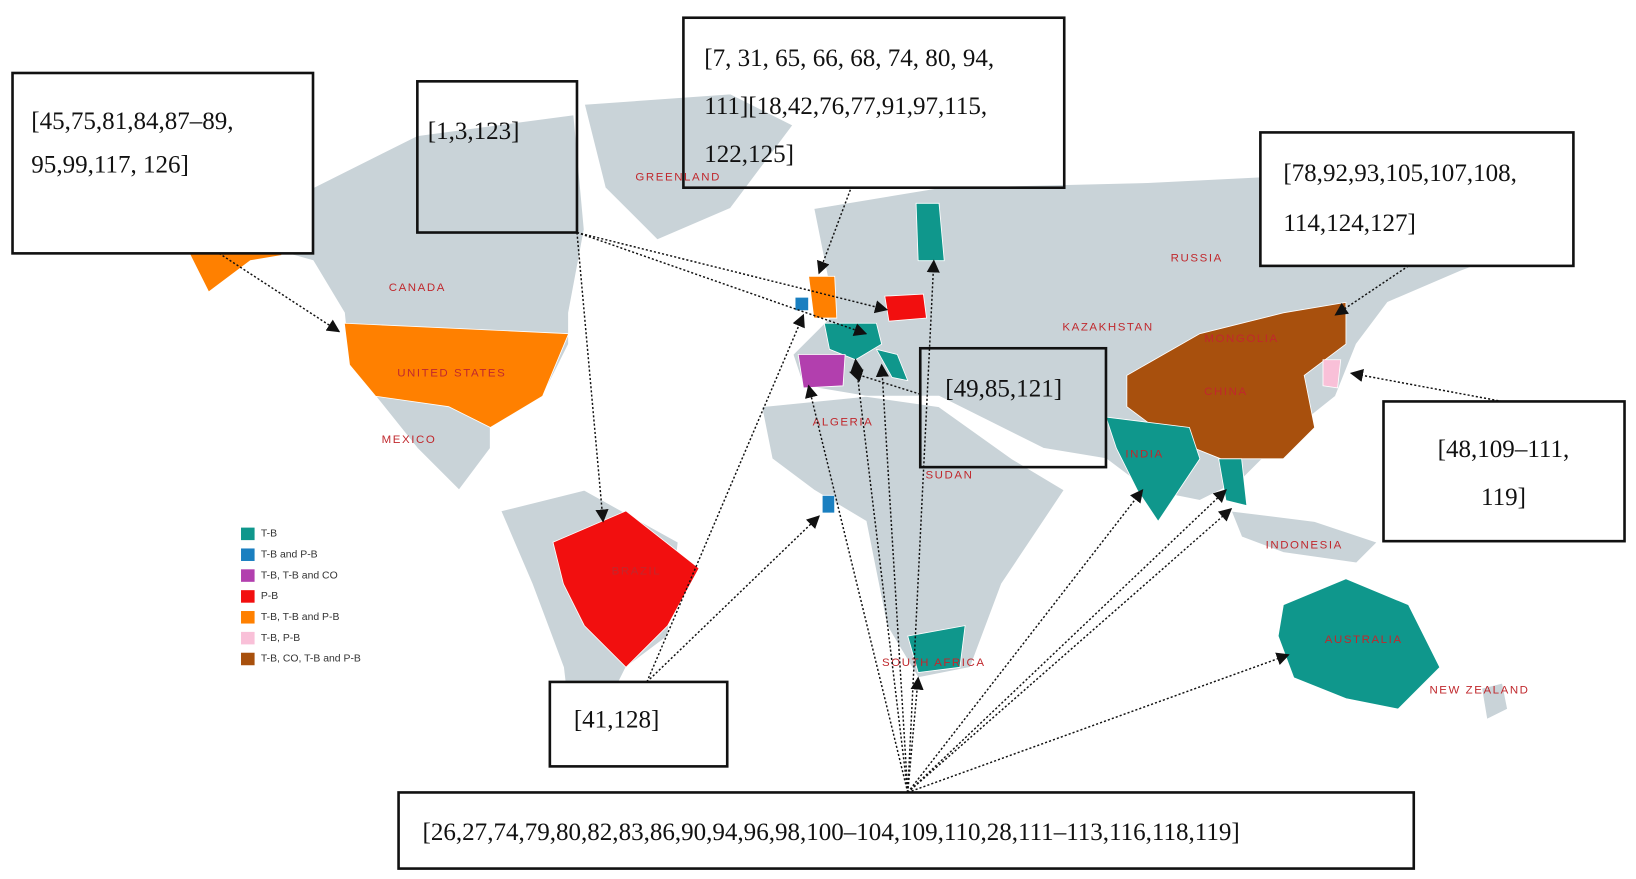  I want to click on country-label: BRAZIL, so click(637, 571).